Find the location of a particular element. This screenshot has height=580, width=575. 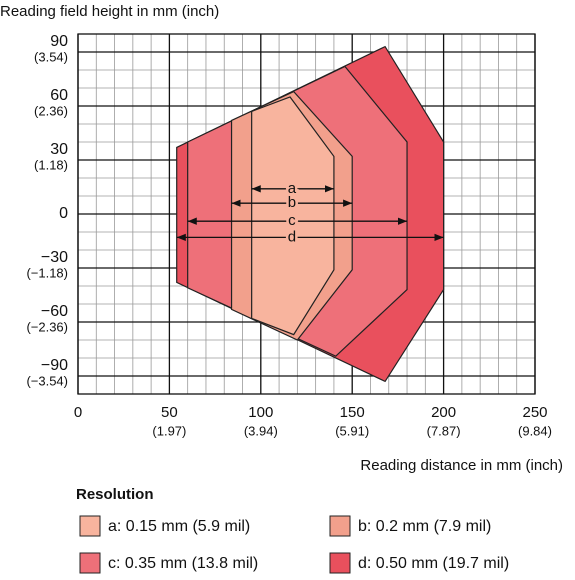

y-tick-label: 0 is located at coordinates (63, 213).